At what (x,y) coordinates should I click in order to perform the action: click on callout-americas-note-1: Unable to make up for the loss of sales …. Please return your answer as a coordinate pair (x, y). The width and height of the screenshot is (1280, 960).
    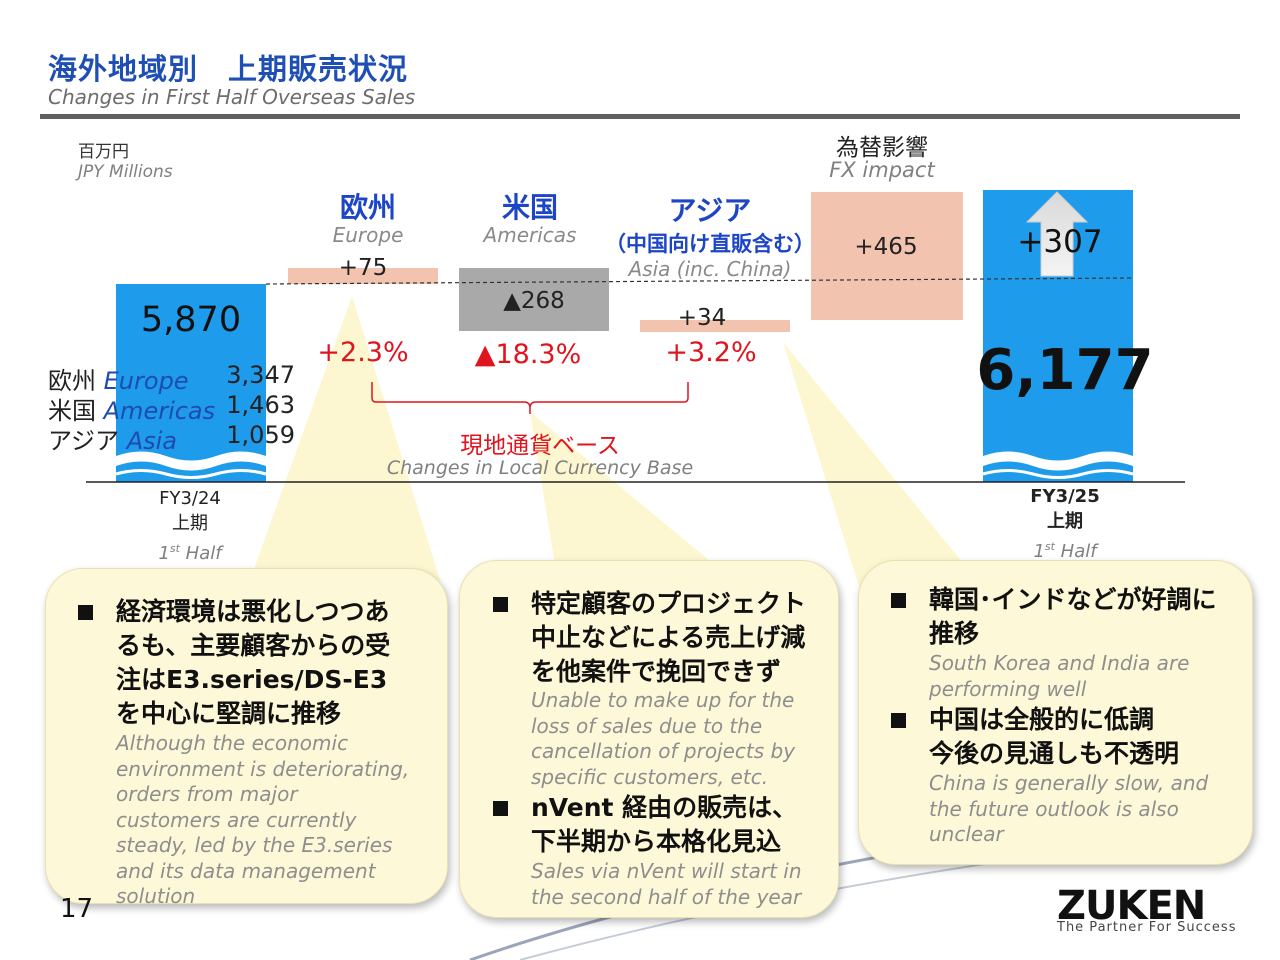
    Looking at the image, I should click on (663, 738).